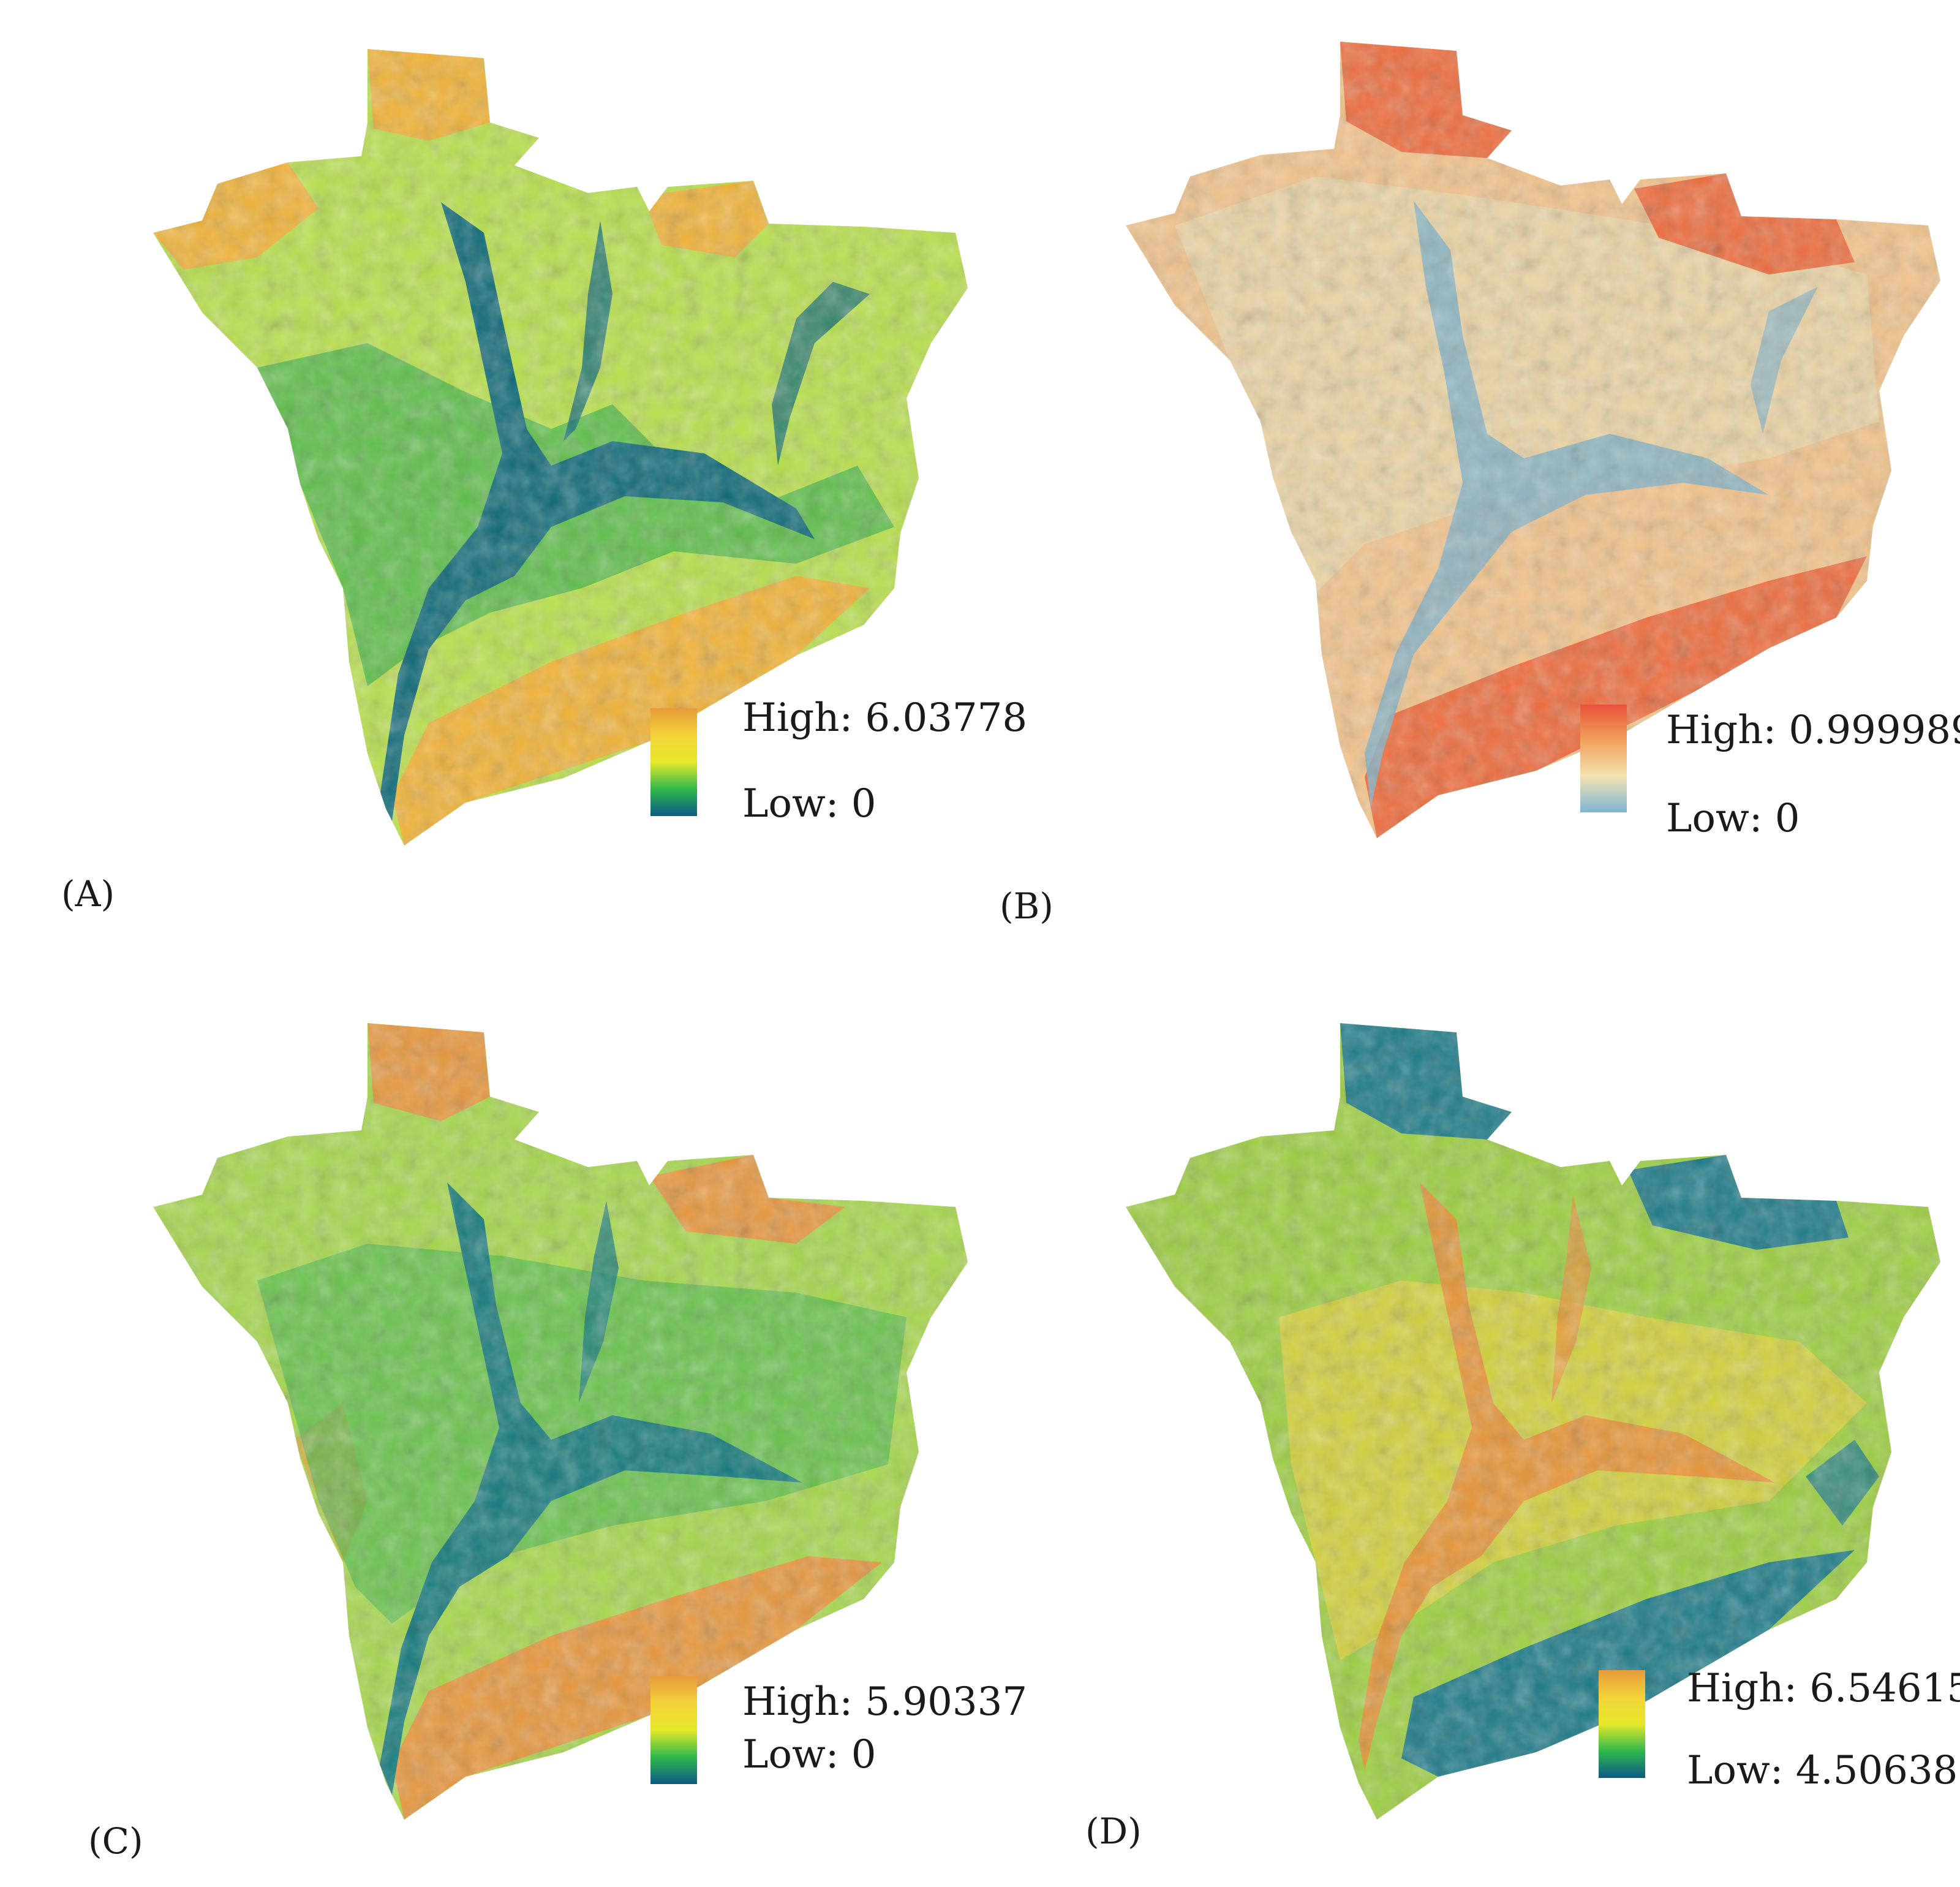 Image resolution: width=1960 pixels, height=1887 pixels. Describe the element at coordinates (116, 1841) in the screenshot. I see `panel-label-c: (C)` at that location.